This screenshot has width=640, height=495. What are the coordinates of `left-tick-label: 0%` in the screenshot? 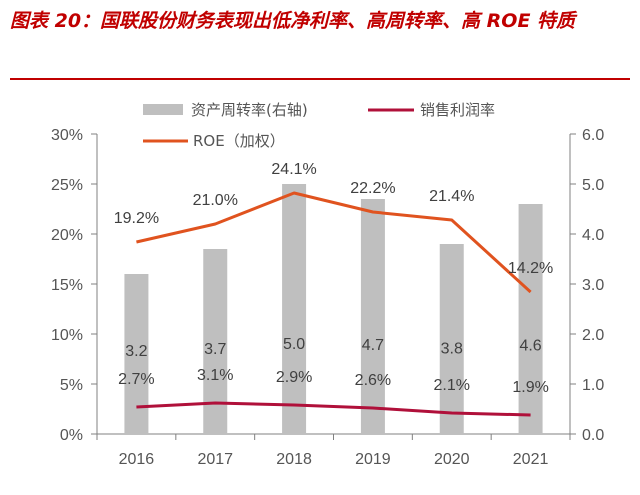 It's located at (71, 435).